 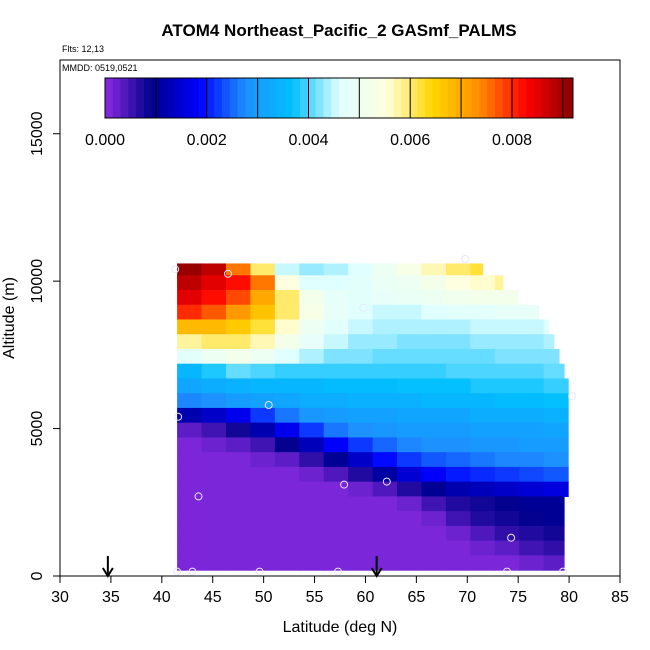 I want to click on colorbar-tick-label: 0.002, so click(x=207, y=140).